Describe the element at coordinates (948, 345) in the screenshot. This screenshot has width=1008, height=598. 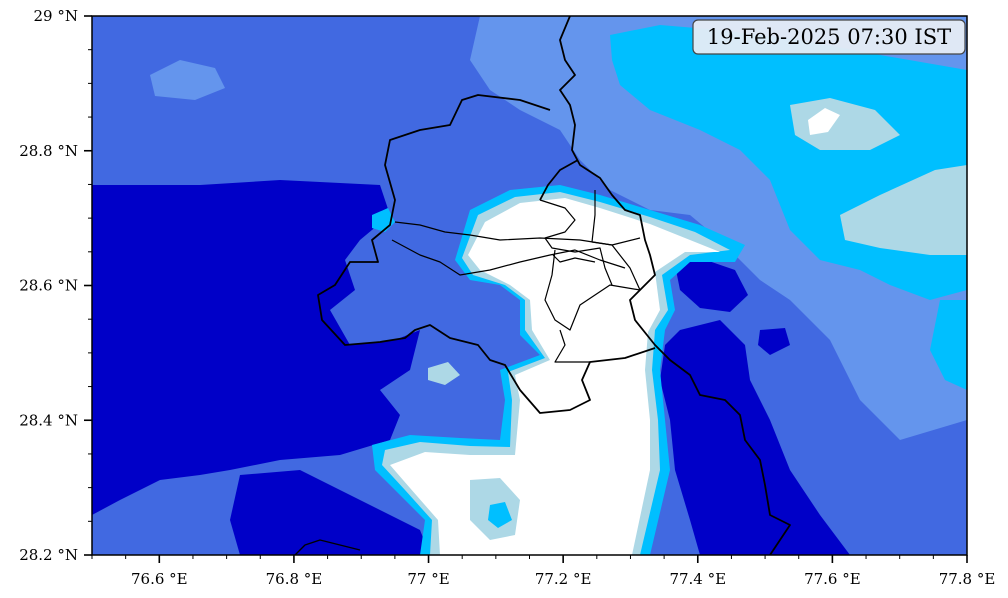
I see `contour-level-4-east-edge` at that location.